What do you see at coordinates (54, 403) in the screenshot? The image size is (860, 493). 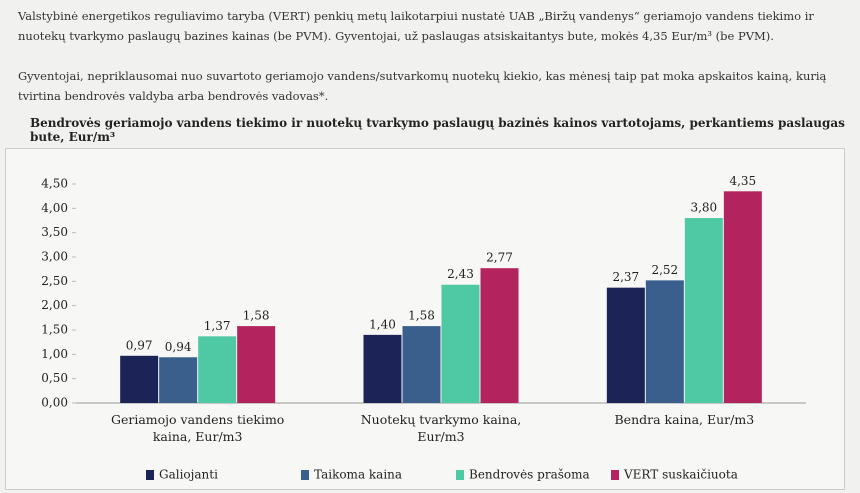 I see `y-tick-label: 0,00` at bounding box center [54, 403].